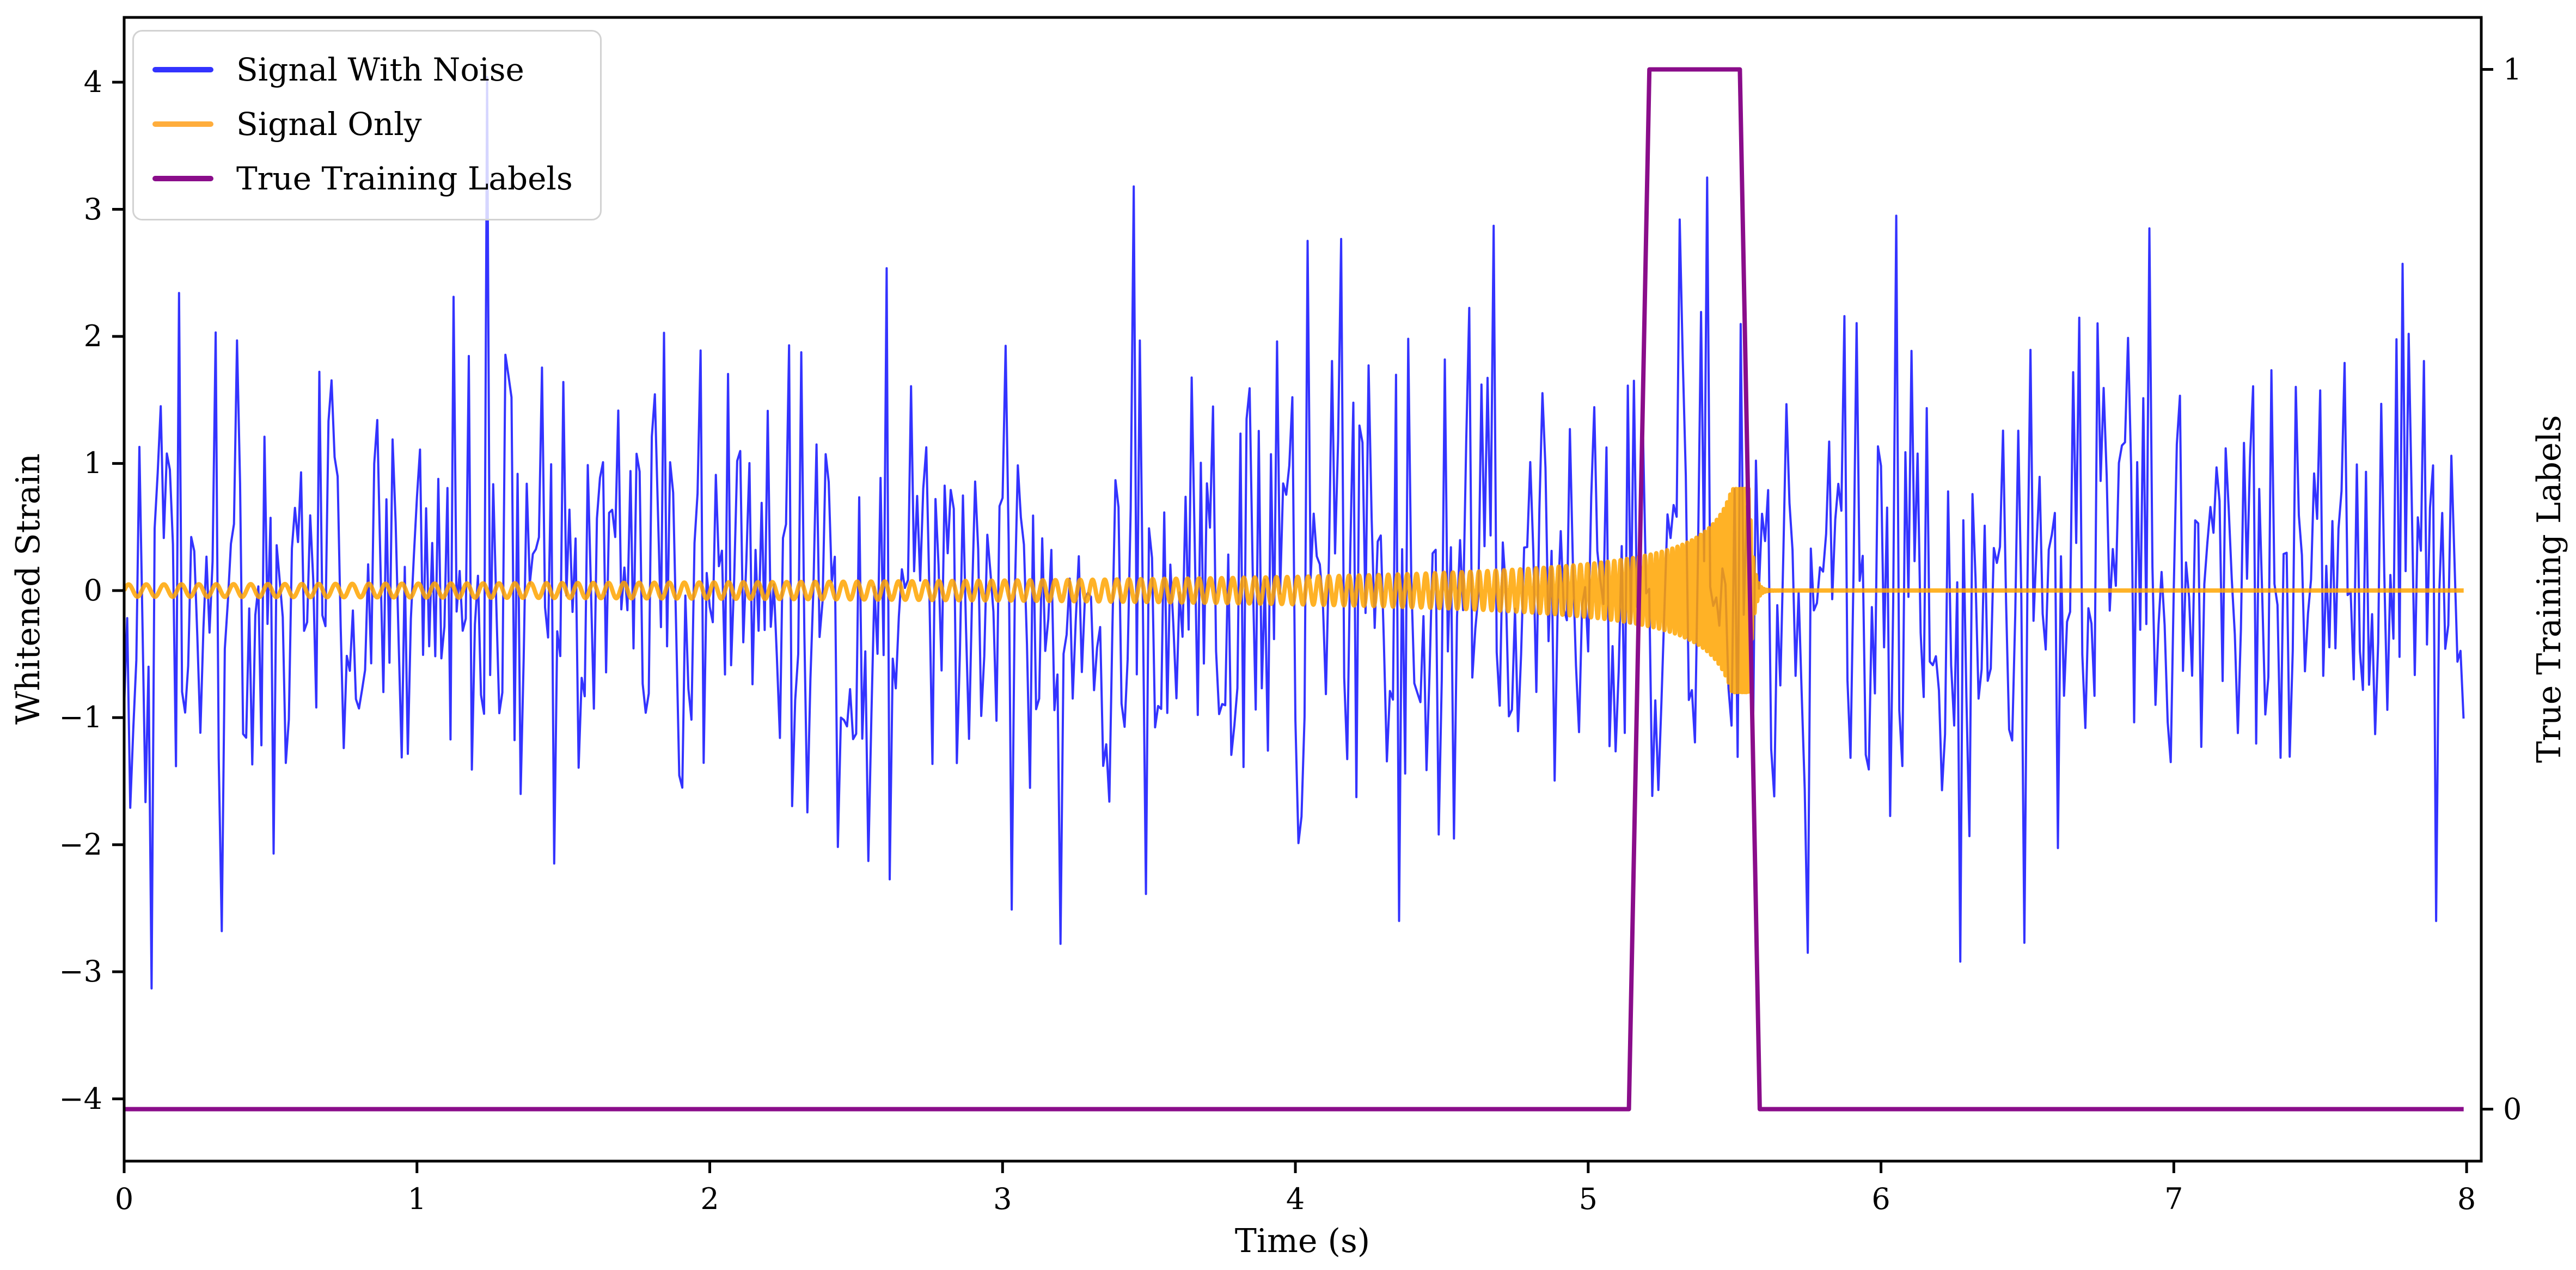 Image resolution: width=2576 pixels, height=1270 pixels. Describe the element at coordinates (709, 1199) in the screenshot. I see `x-tick-label: 2` at that location.